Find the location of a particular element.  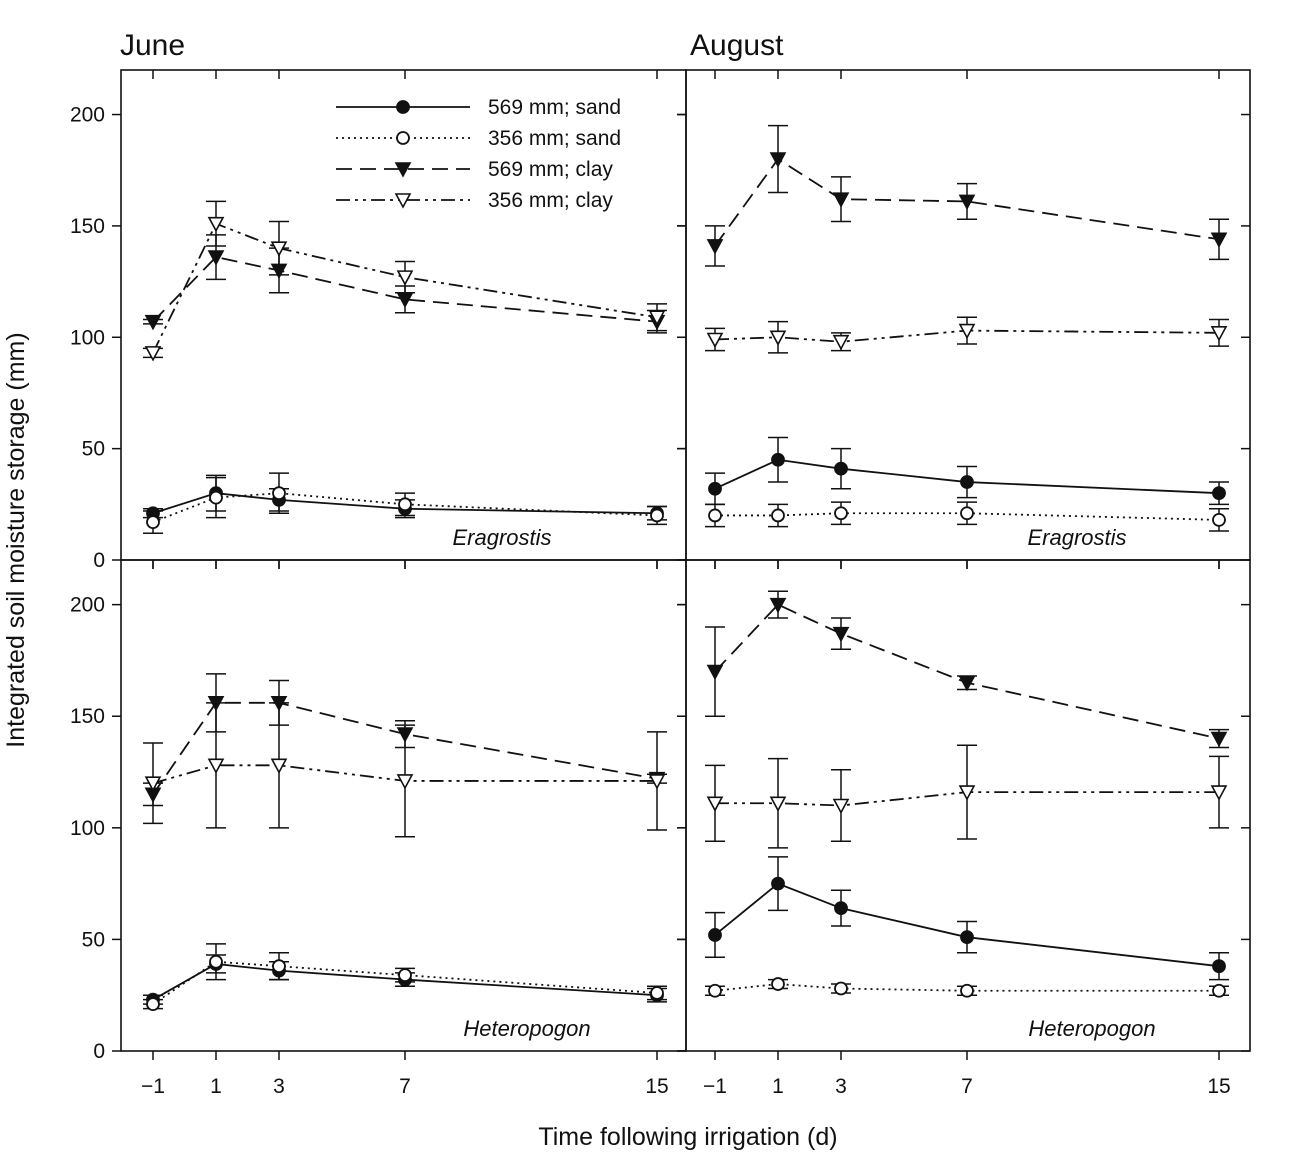

y-tick-label: 200 is located at coordinates (87, 115).